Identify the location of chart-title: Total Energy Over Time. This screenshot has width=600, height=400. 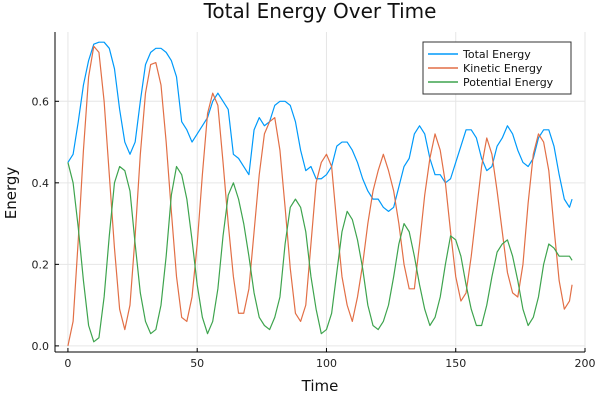
(320, 11).